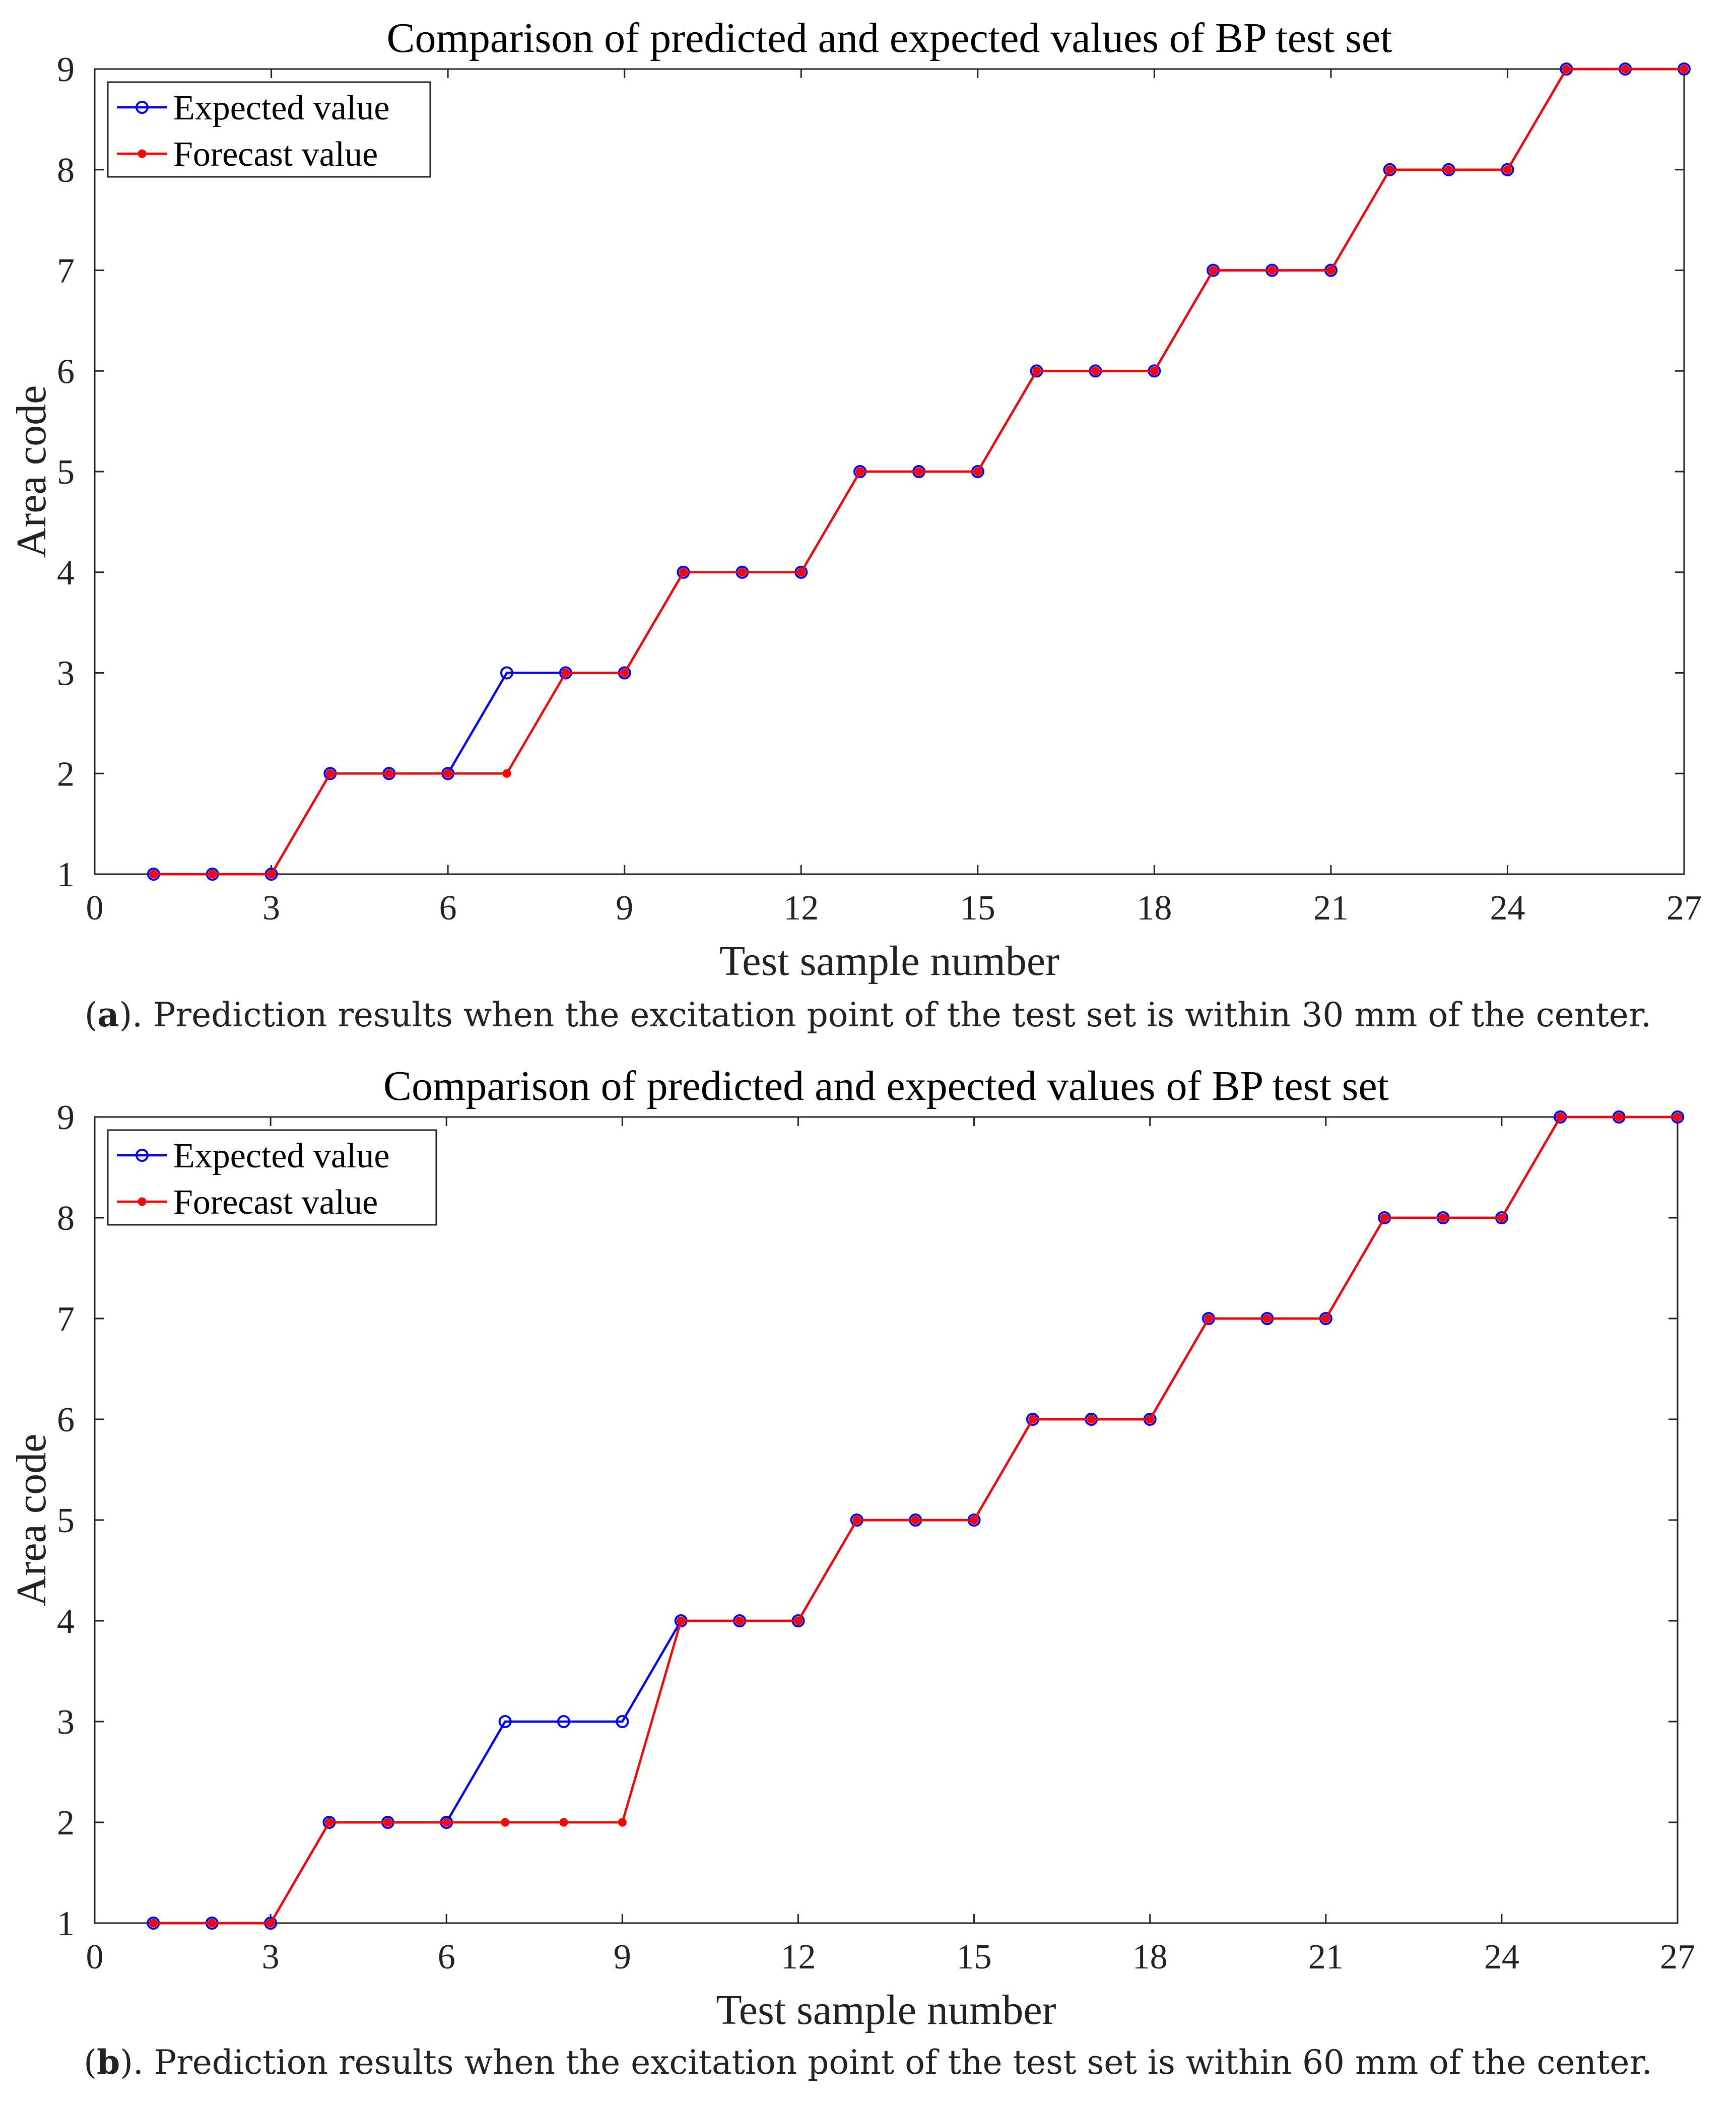  I want to click on legend-item-expected: Expected value, so click(253, 108).